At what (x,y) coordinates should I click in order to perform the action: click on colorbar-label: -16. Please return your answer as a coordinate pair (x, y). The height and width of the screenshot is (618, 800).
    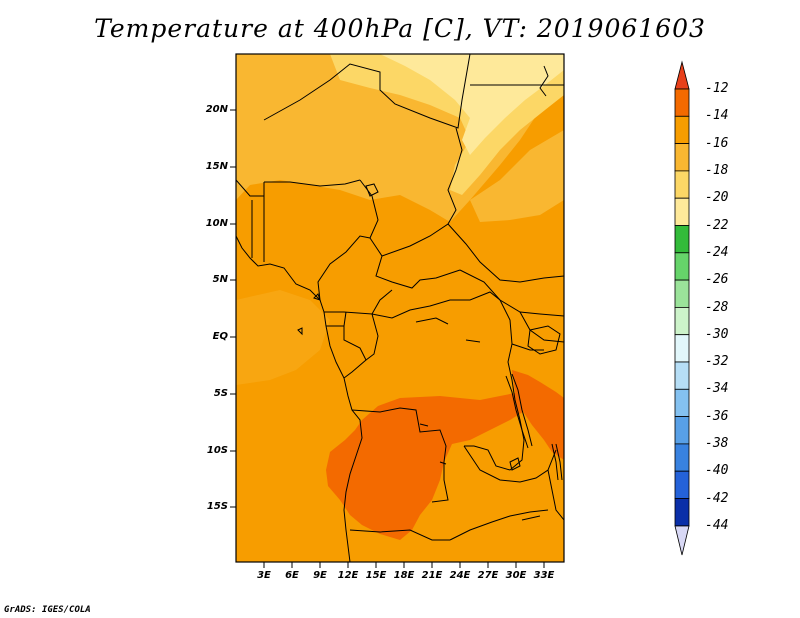
    Looking at the image, I should click on (717, 143).